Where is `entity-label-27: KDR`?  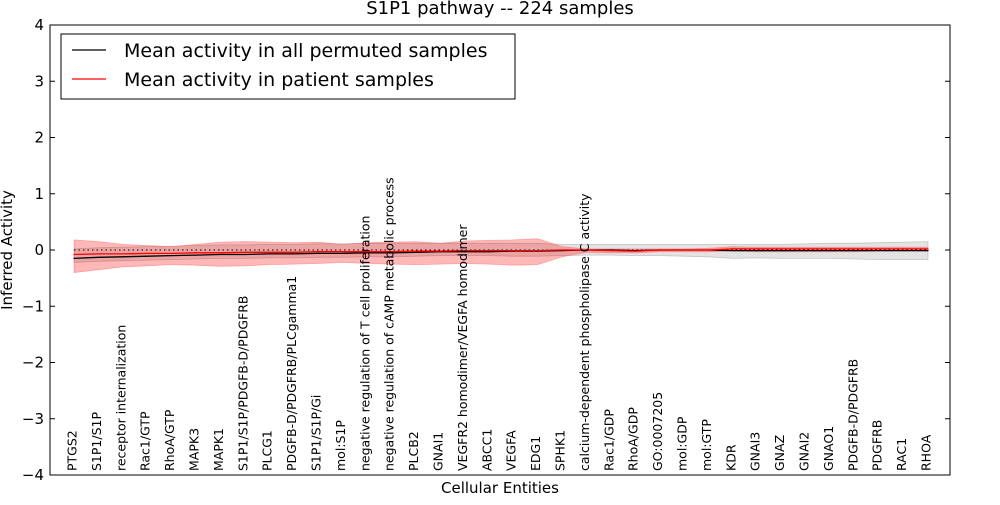 entity-label-27: KDR is located at coordinates (730, 457).